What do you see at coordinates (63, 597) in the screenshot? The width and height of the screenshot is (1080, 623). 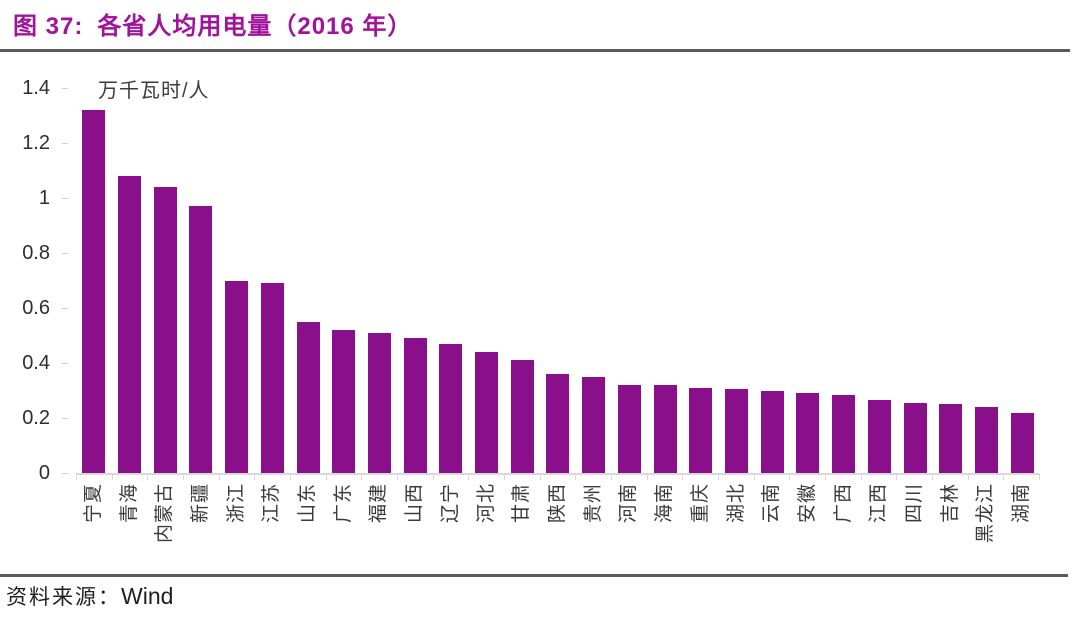 I see `source-label: 资料来源：` at bounding box center [63, 597].